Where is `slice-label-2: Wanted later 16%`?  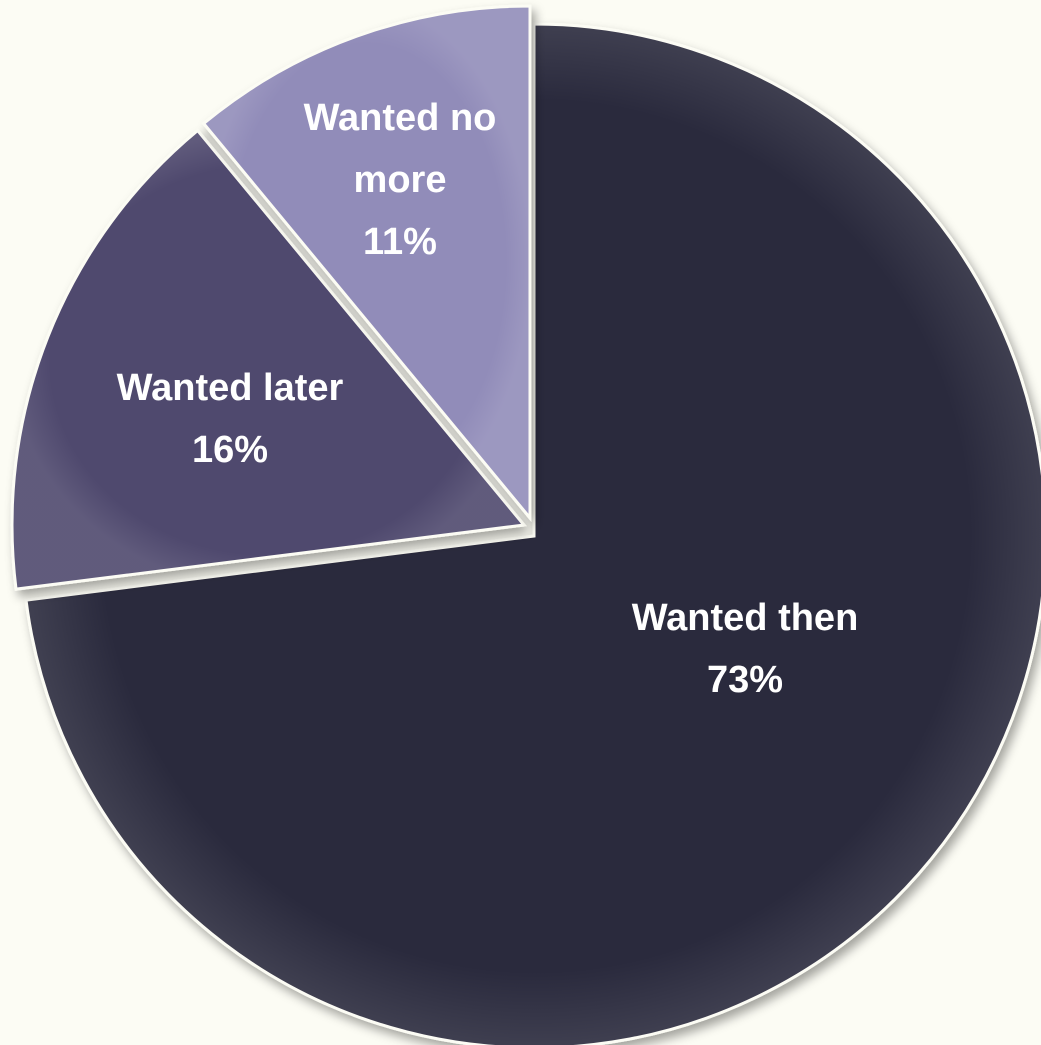 slice-label-2: Wanted later 16% is located at coordinates (230, 419).